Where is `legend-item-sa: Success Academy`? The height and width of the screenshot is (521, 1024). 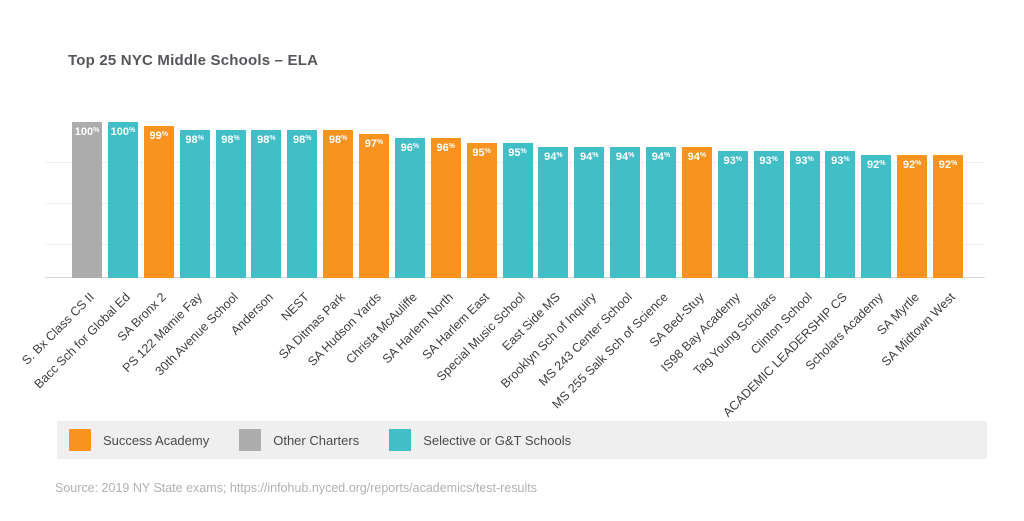 legend-item-sa: Success Academy is located at coordinates (139, 440).